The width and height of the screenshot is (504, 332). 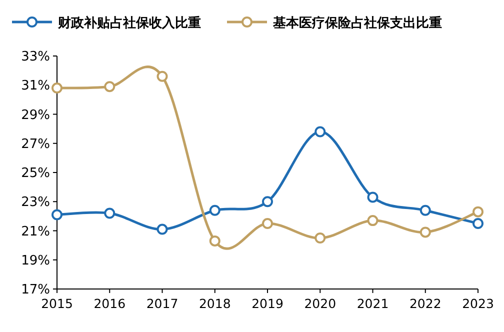 What do you see at coordinates (35, 232) in the screenshot?
I see `y-tick-label: 21%` at bounding box center [35, 232].